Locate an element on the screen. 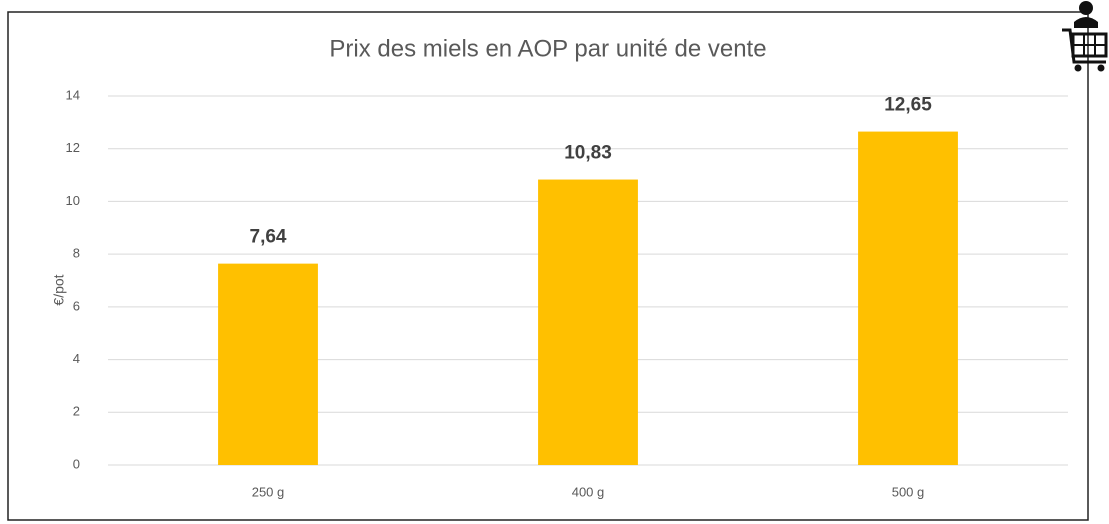 The height and width of the screenshot is (524, 1109). y-tick-label: 2 is located at coordinates (76, 411).